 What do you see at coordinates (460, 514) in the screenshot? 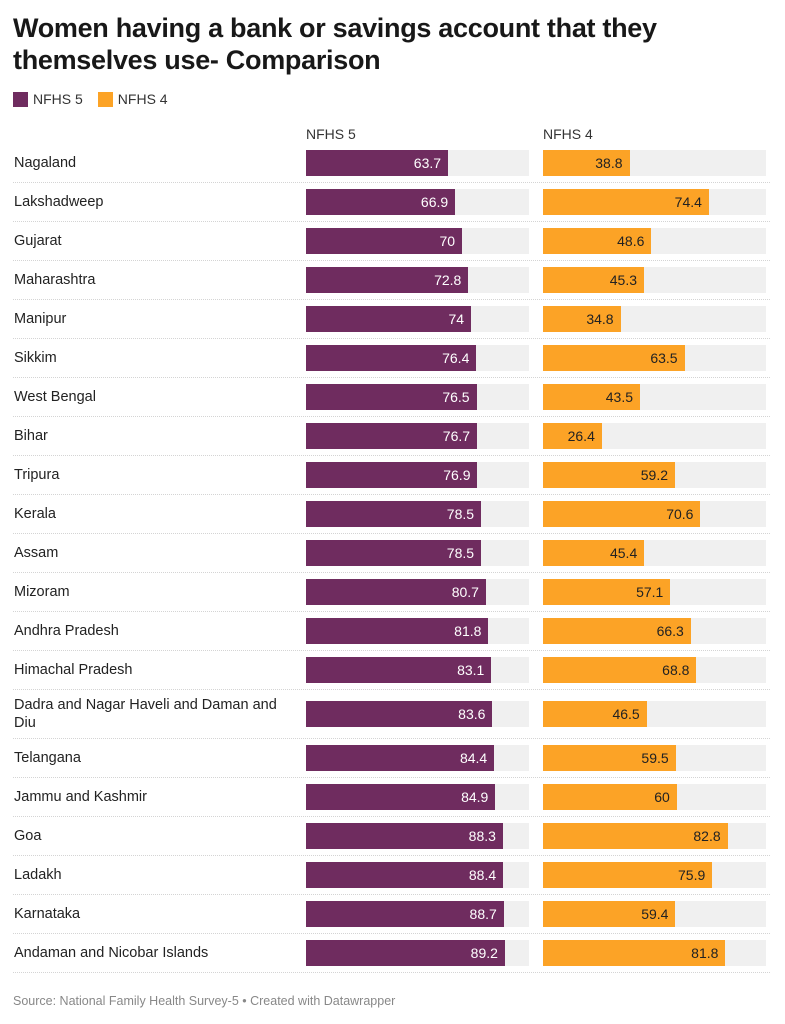
I see `data-label-nfhs5: 78.5` at bounding box center [460, 514].